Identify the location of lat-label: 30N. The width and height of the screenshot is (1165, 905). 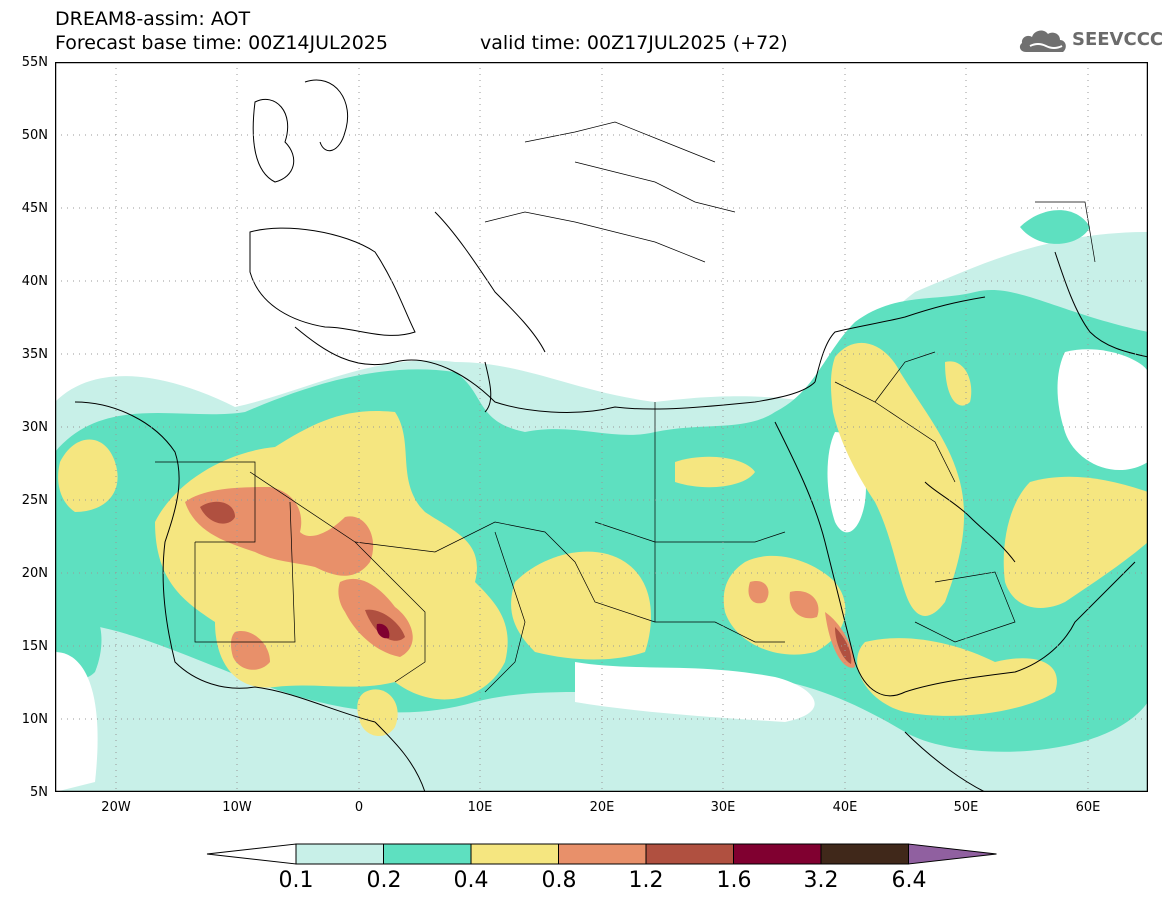
(34, 427).